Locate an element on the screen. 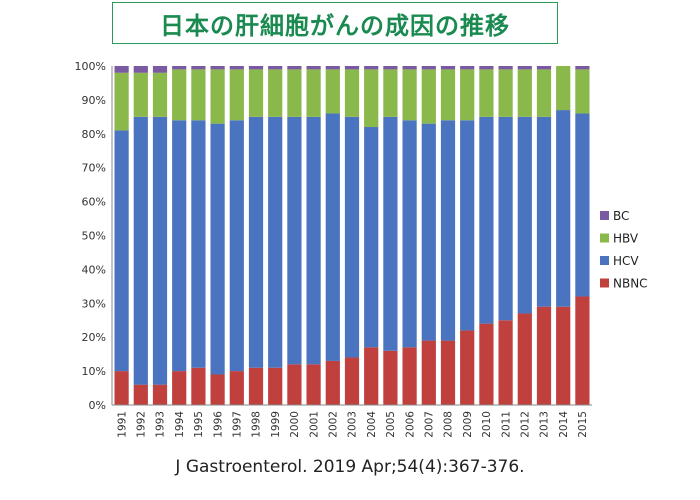 Image resolution: width=700 pixels, height=500 pixels. bar-bc-2008 is located at coordinates (448, 68).